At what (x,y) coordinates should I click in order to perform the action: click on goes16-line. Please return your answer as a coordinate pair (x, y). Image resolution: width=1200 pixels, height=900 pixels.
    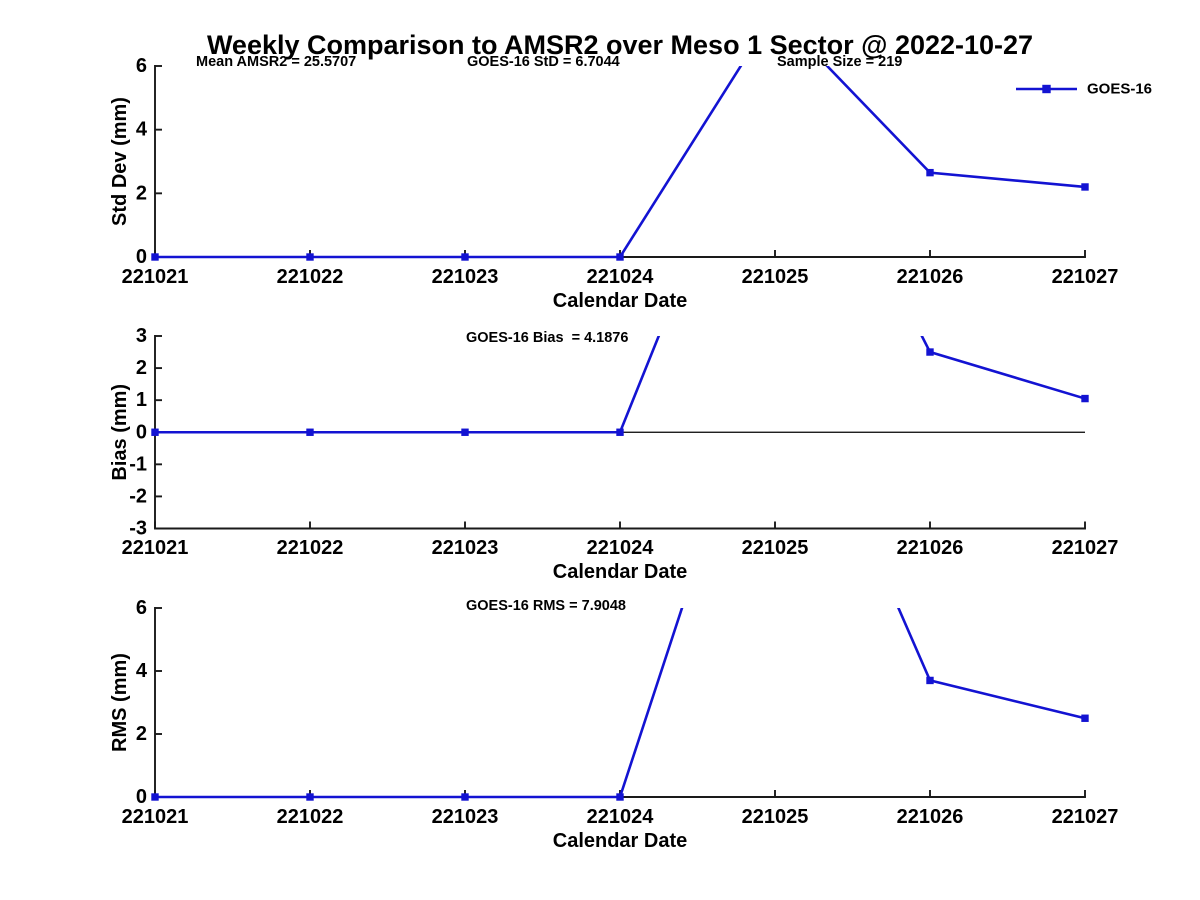
    Looking at the image, I should click on (620, 385).